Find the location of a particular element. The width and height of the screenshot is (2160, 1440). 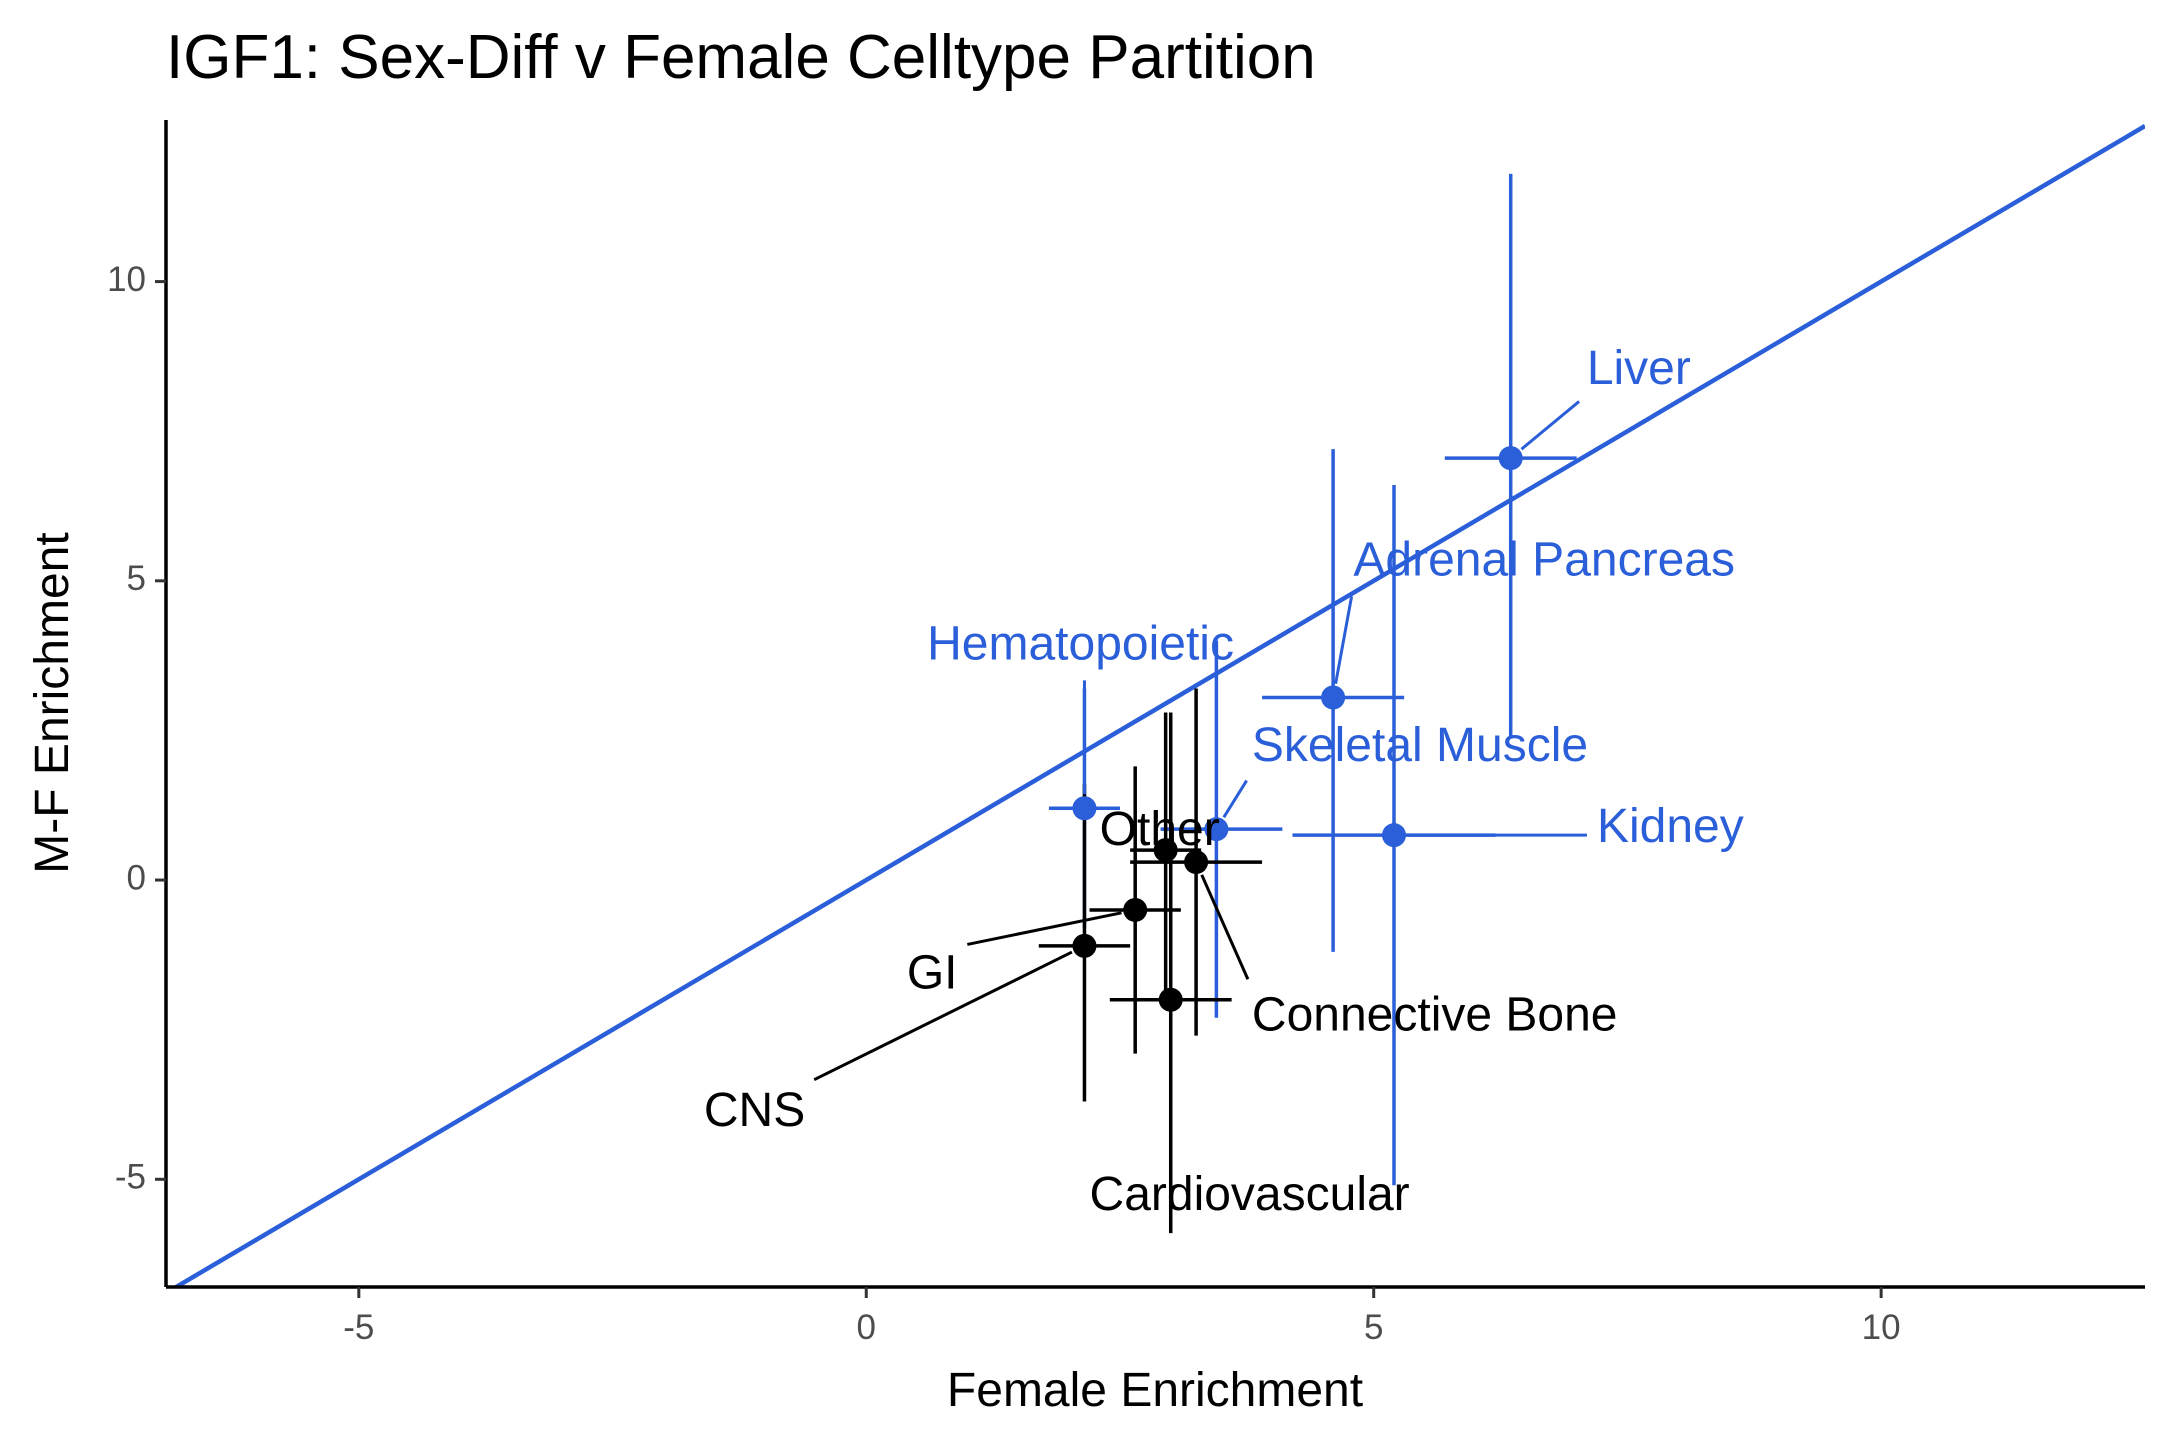

point-label: CNS is located at coordinates (754, 1110).